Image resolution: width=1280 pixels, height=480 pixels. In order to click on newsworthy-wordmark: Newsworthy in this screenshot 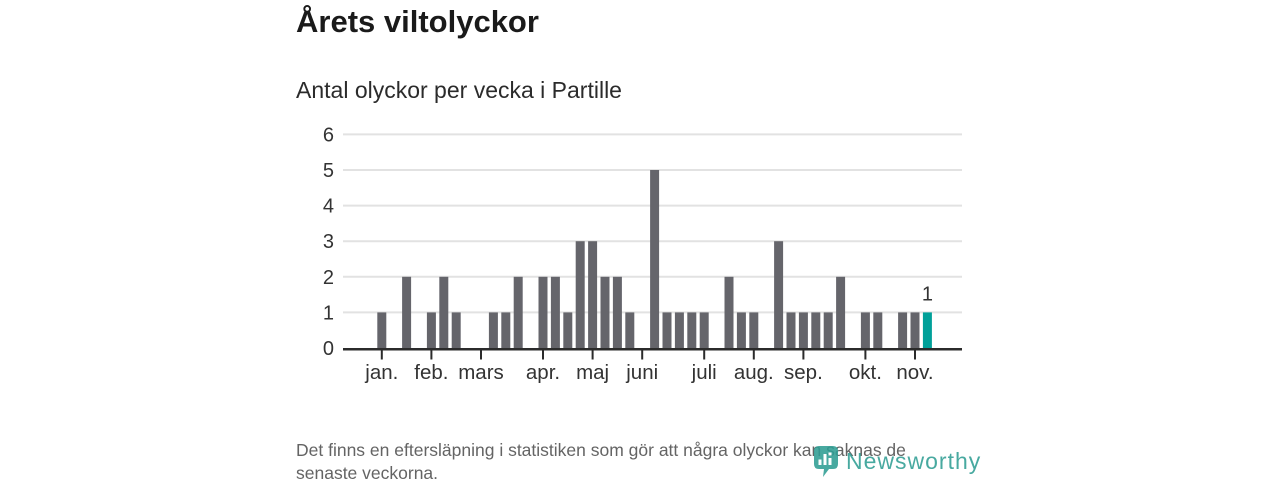, I will do `click(914, 461)`.